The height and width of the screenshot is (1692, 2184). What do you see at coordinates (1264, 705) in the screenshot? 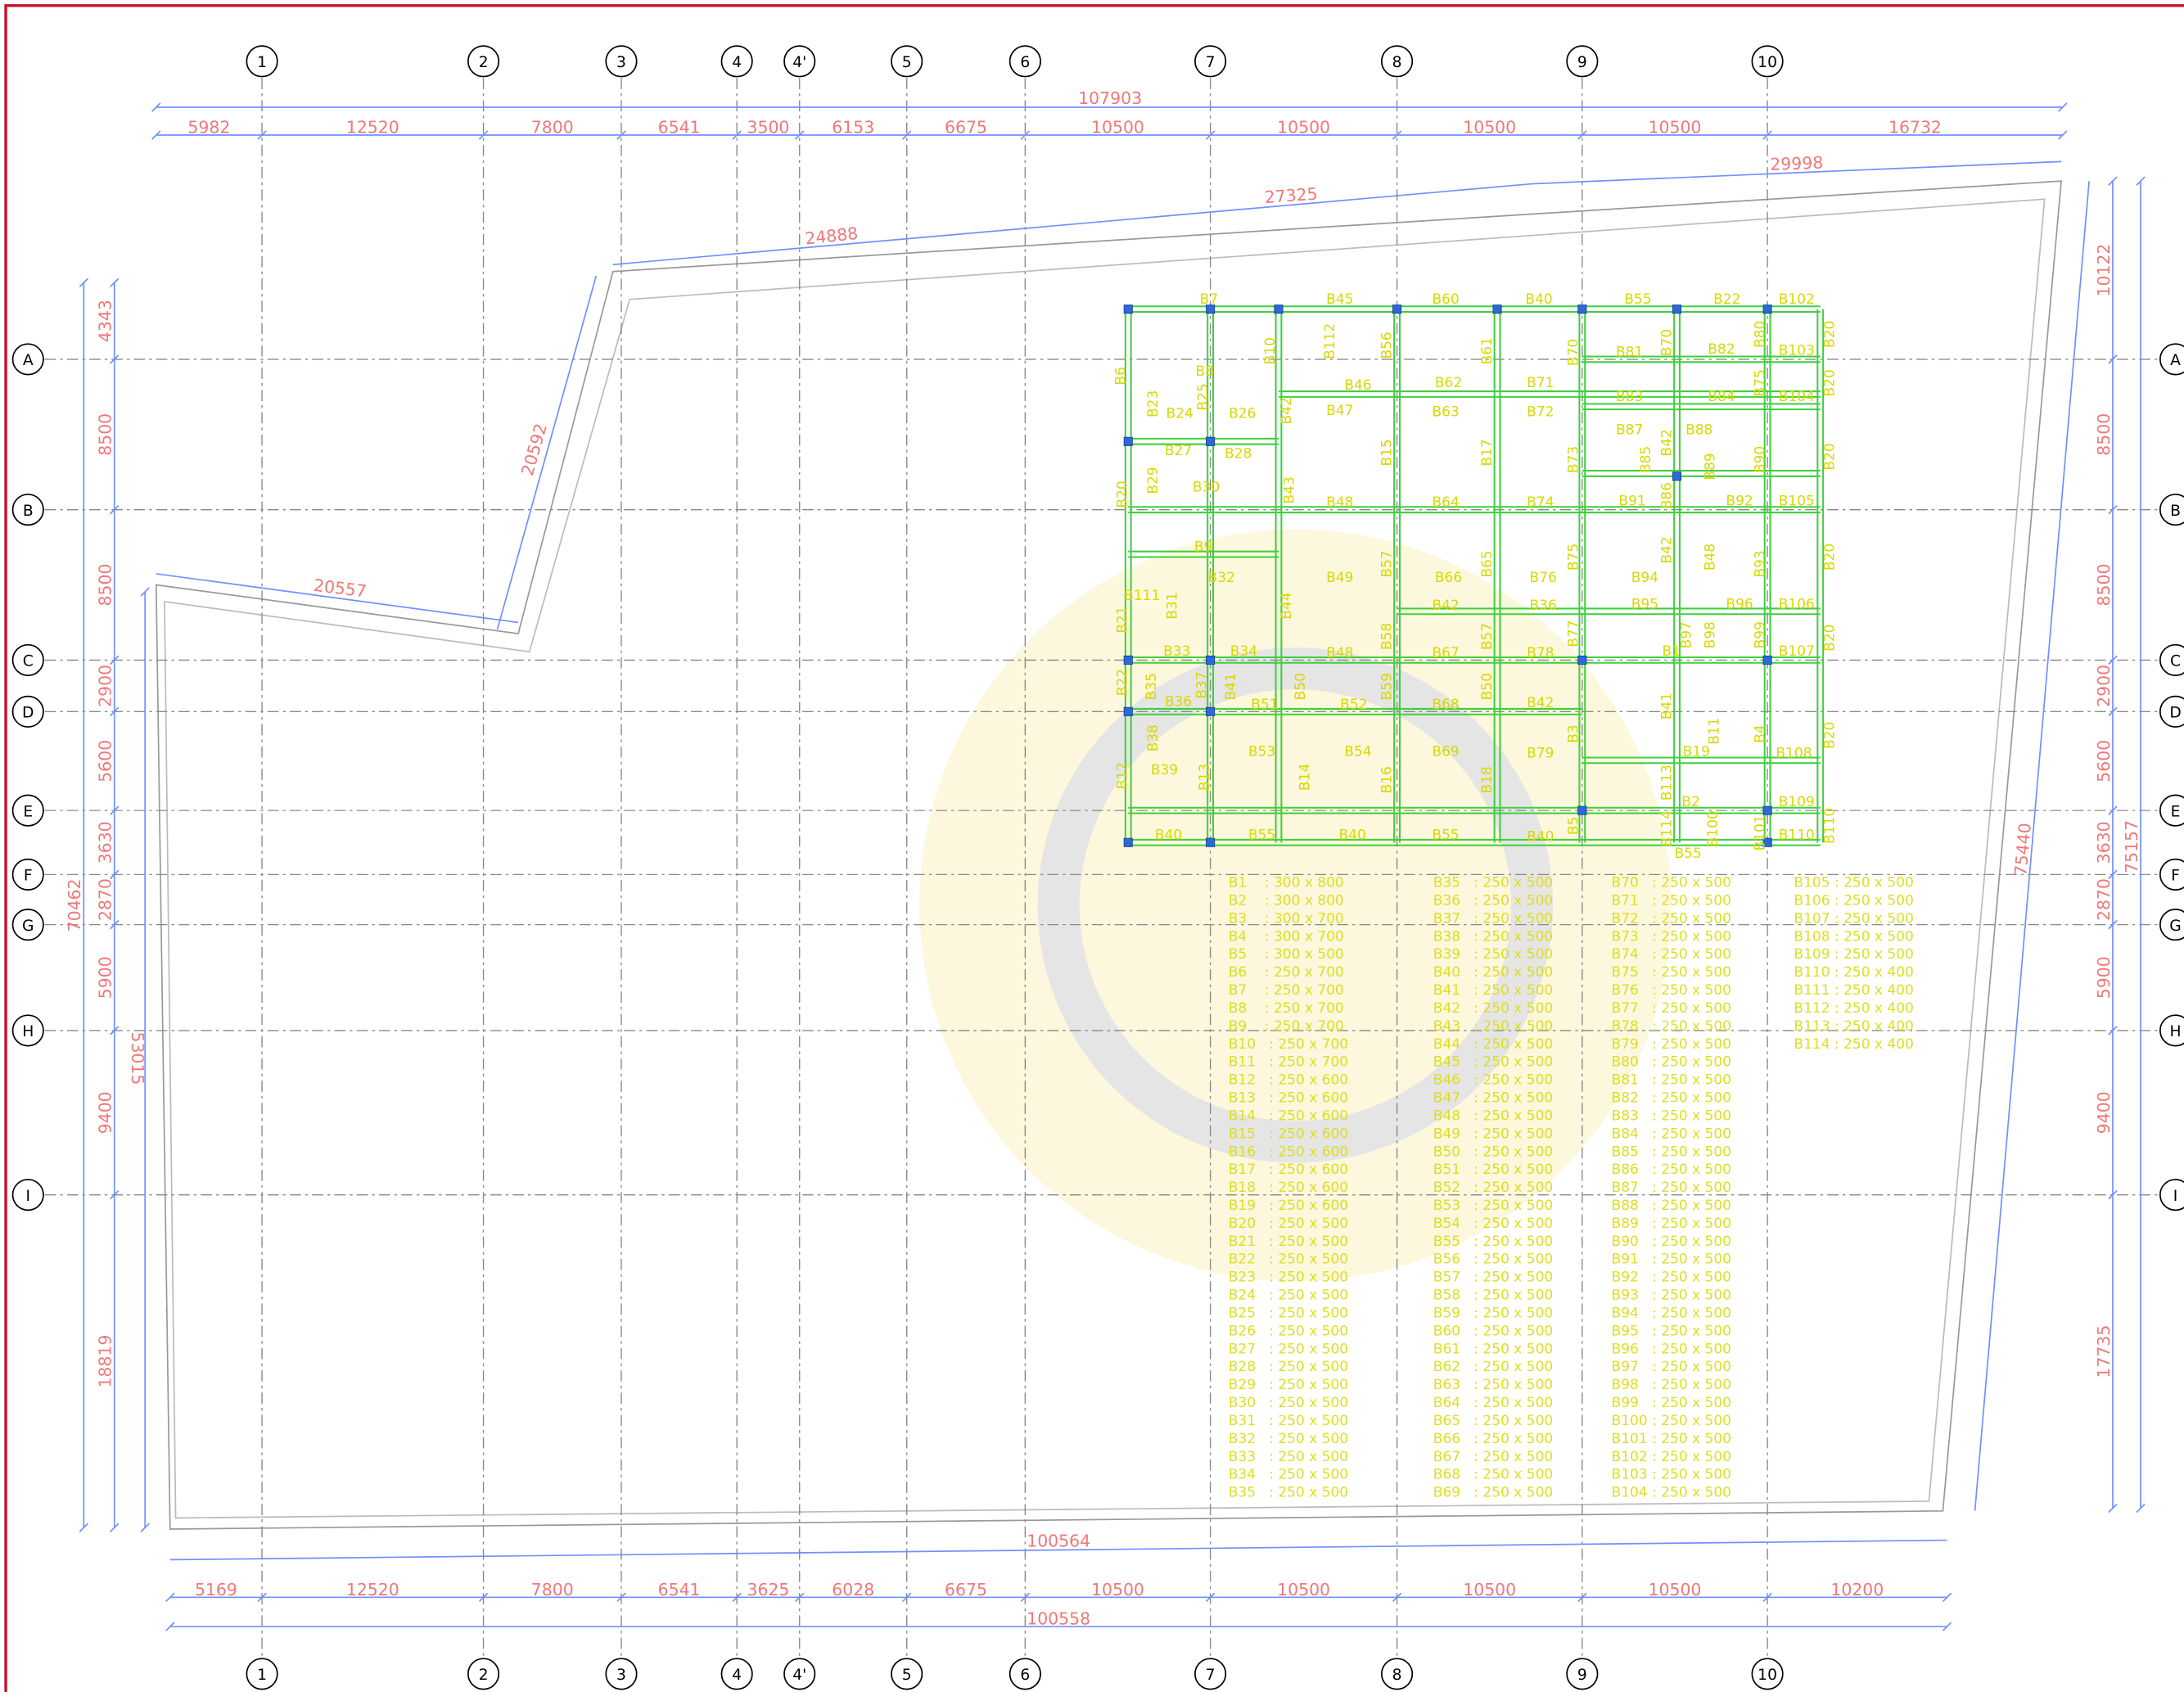
I see `beam-label: B51` at bounding box center [1264, 705].